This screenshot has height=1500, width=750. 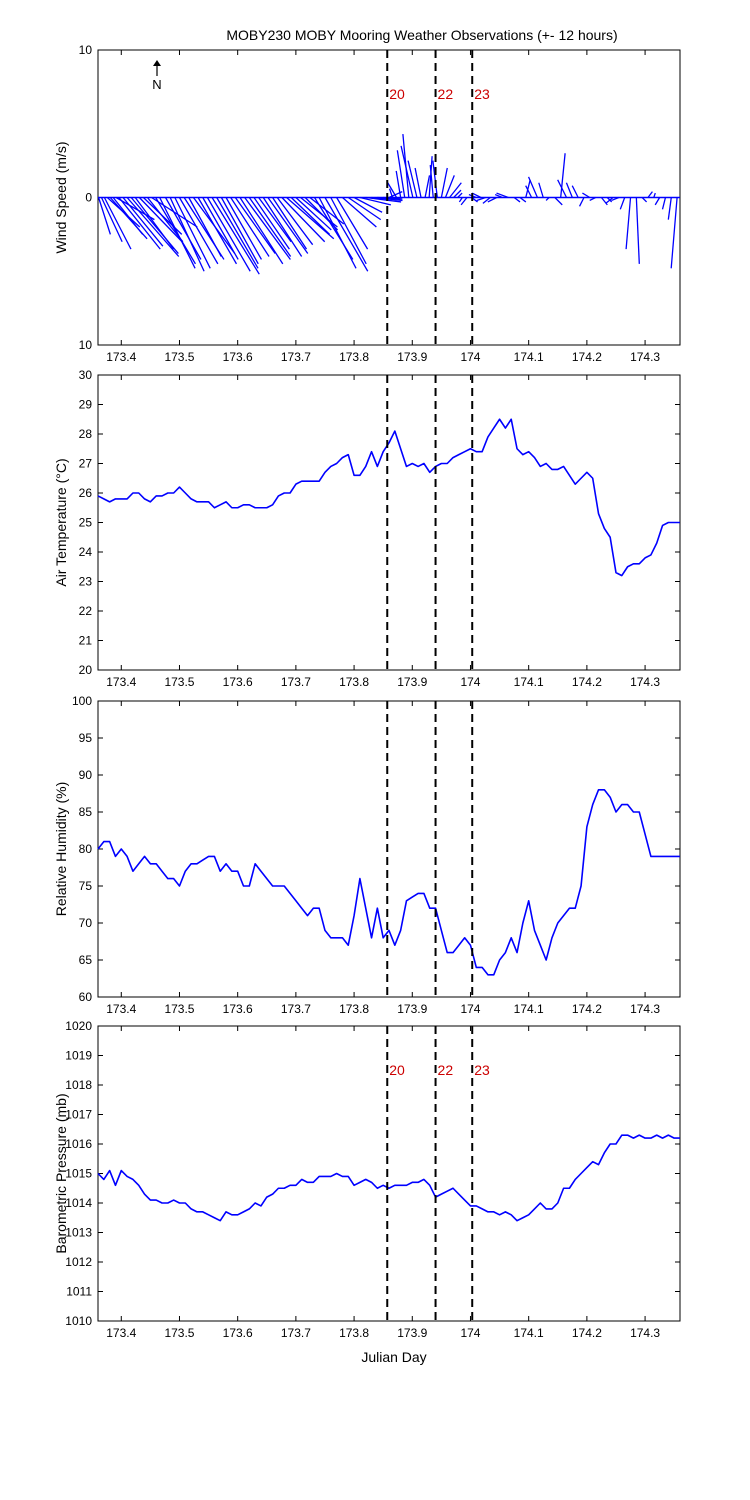 I want to click on y-tick-label: 10, so click(x=86, y=345).